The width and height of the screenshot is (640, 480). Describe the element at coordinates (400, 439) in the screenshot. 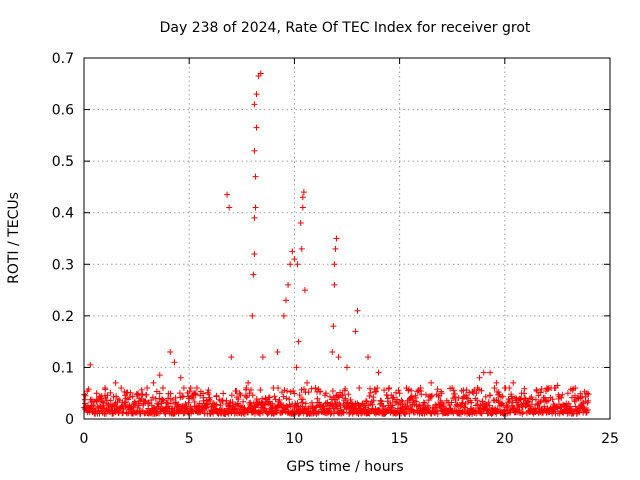

I see `x-tick-label: 15` at that location.